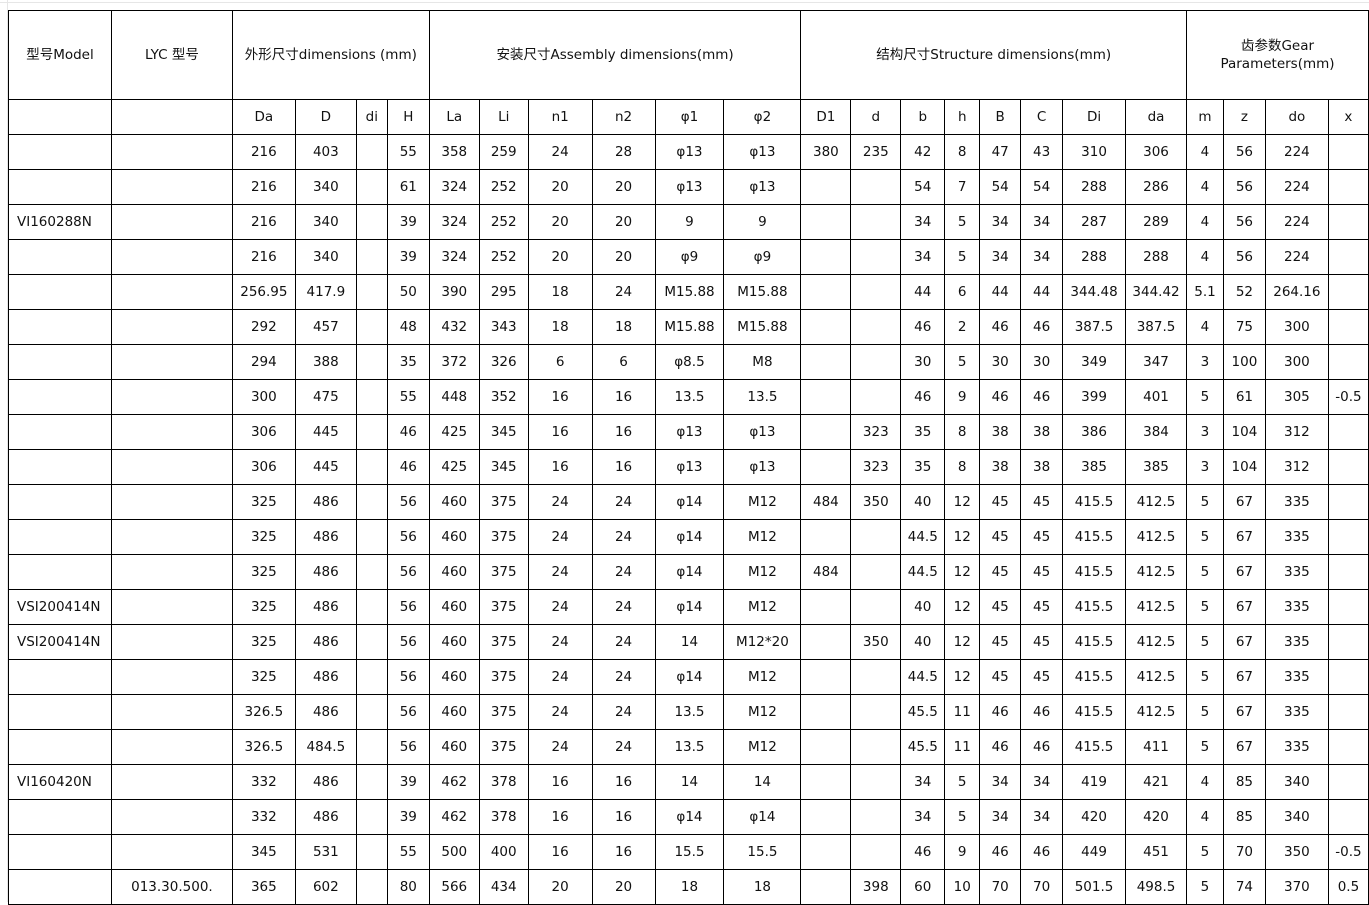 Image resolution: width=1369 pixels, height=905 pixels. What do you see at coordinates (1296, 327) in the screenshot?
I see `value-cell: 300` at bounding box center [1296, 327].